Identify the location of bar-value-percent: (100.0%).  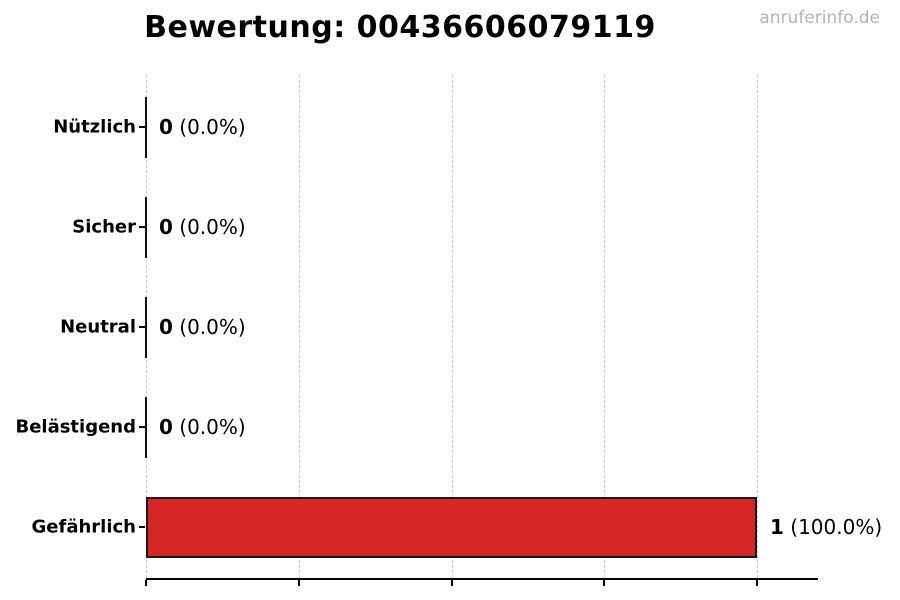
(836, 527).